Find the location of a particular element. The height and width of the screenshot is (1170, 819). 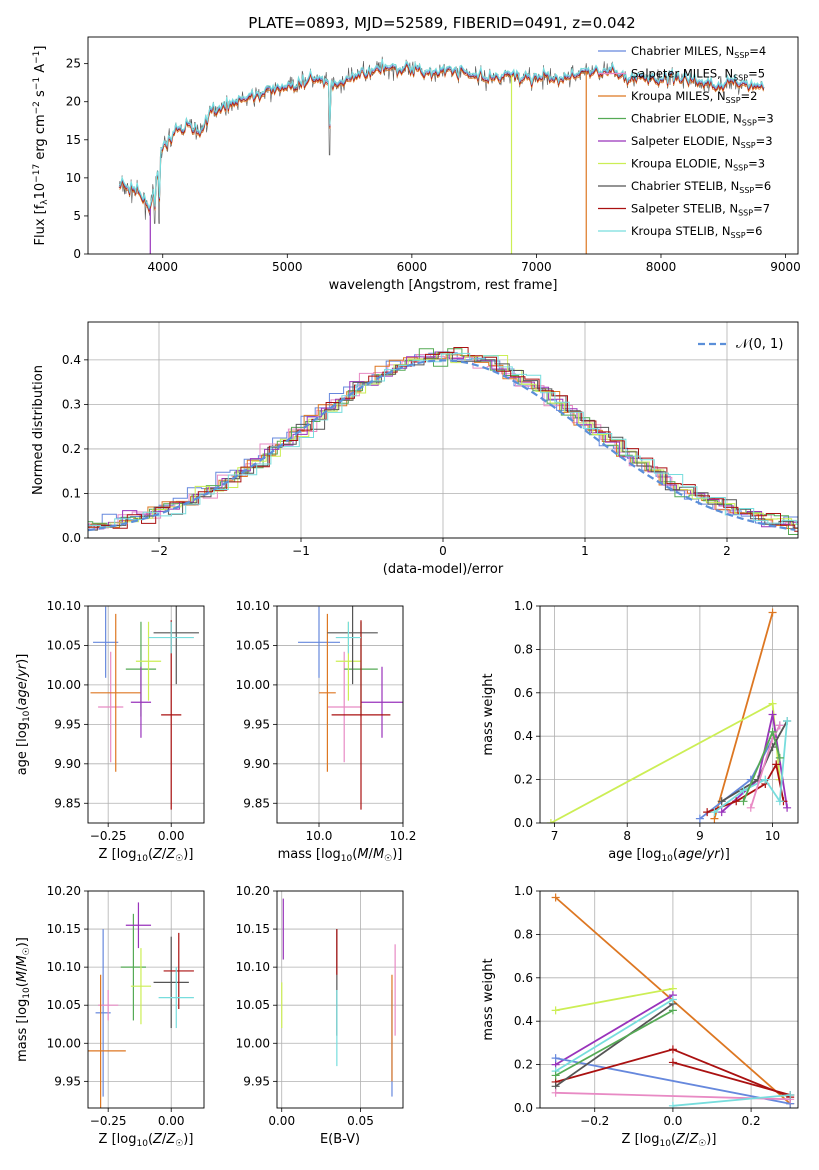

mass_vs_ebv-axes: 0.00 0.05 9.95 10.00 10.05 10.10 10.15 10.20 is located at coordinates (319, 1006).